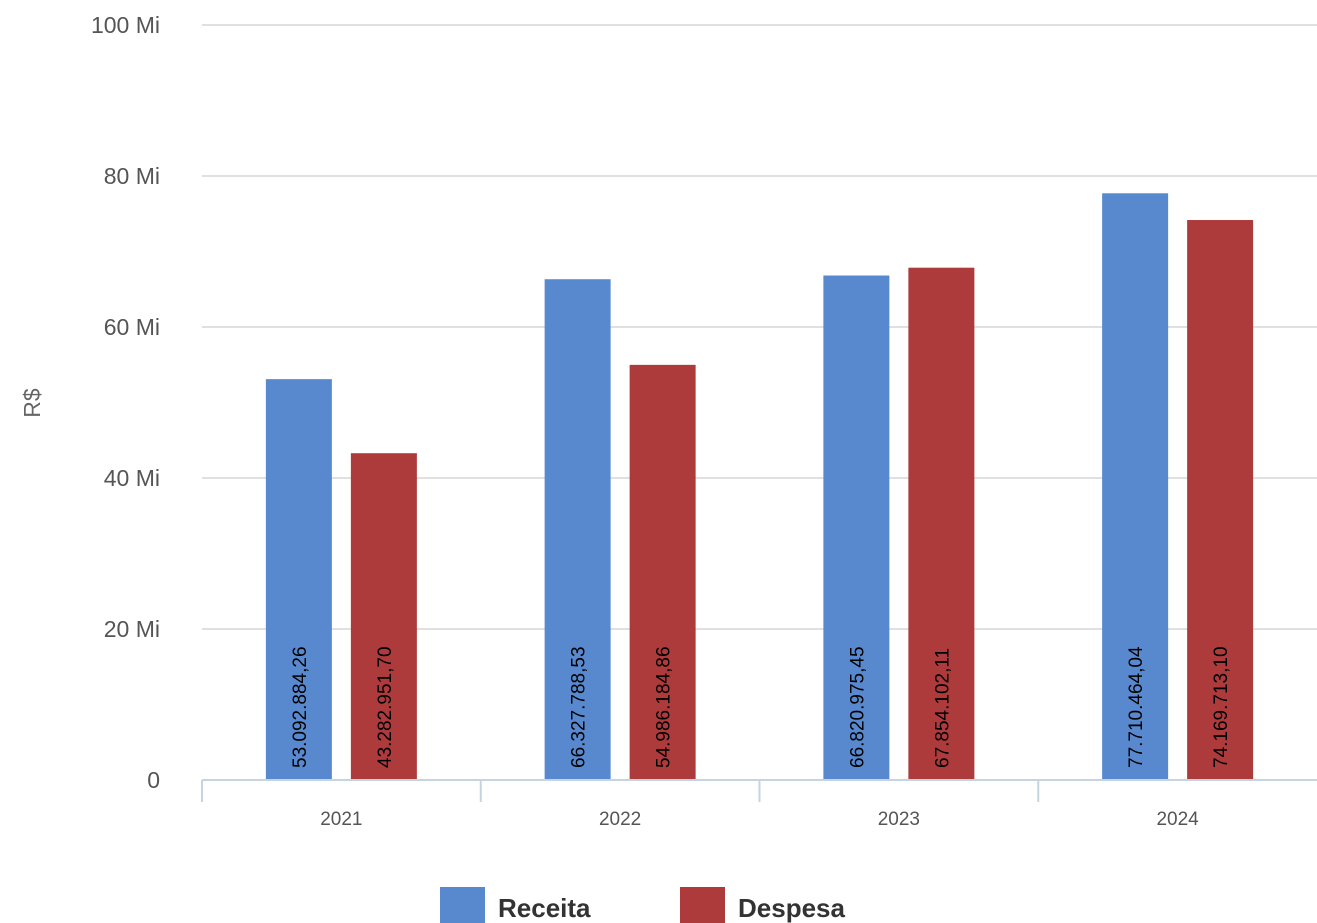 The width and height of the screenshot is (1317, 923). What do you see at coordinates (125, 402) in the screenshot?
I see `y-axis-ticks: 0 20 Mi 40 Mi 60 Mi 80 Mi 100 Mi` at bounding box center [125, 402].